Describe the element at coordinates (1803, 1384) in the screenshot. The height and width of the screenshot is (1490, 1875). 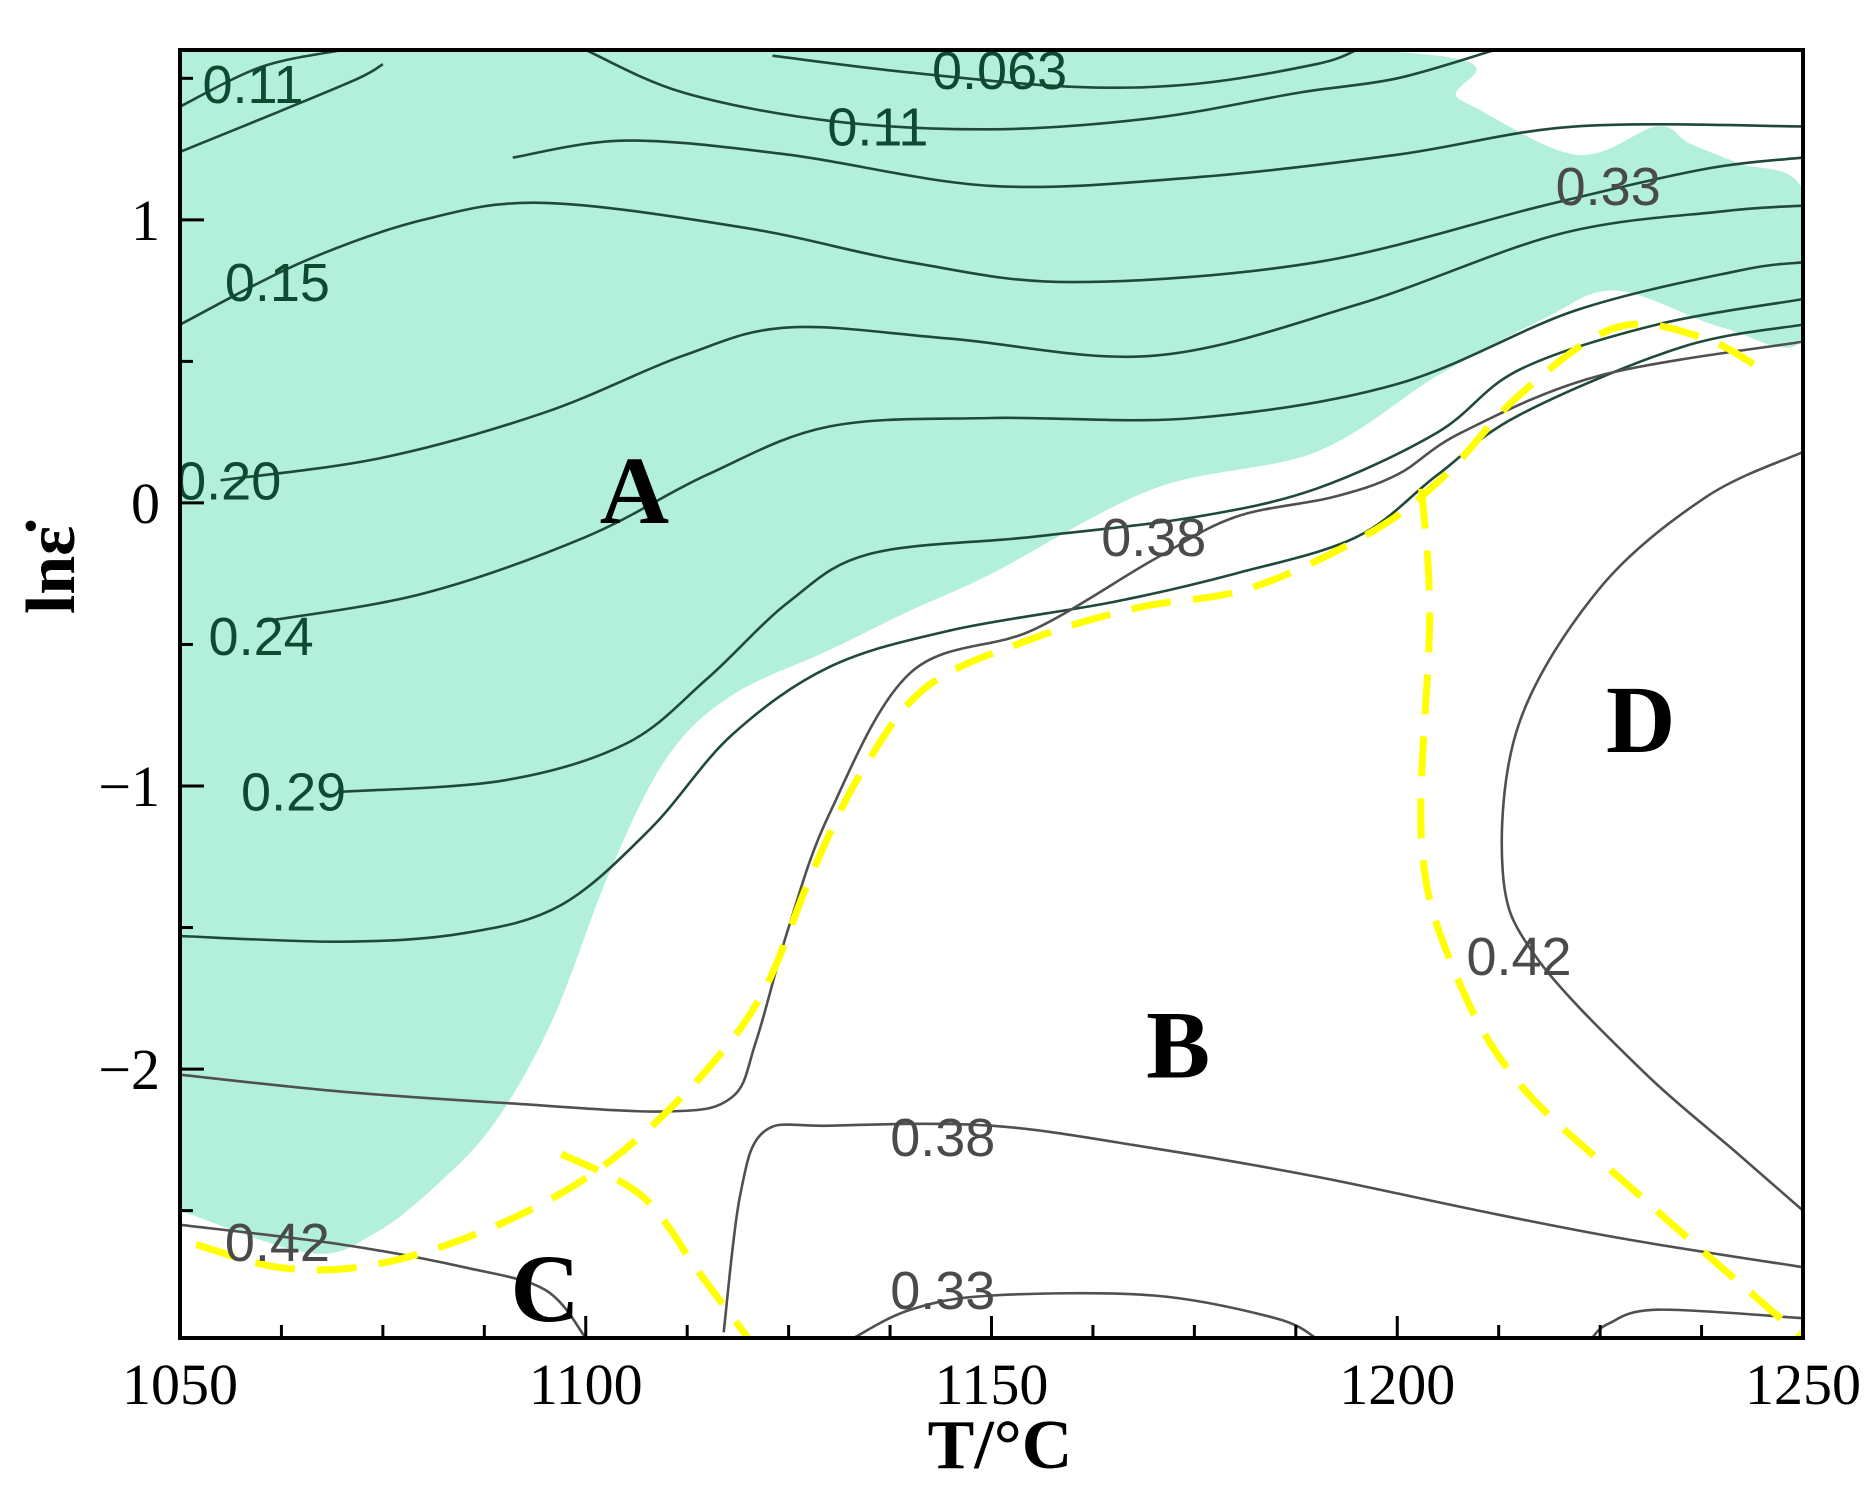
I see `x-tick-label: 1250` at that location.